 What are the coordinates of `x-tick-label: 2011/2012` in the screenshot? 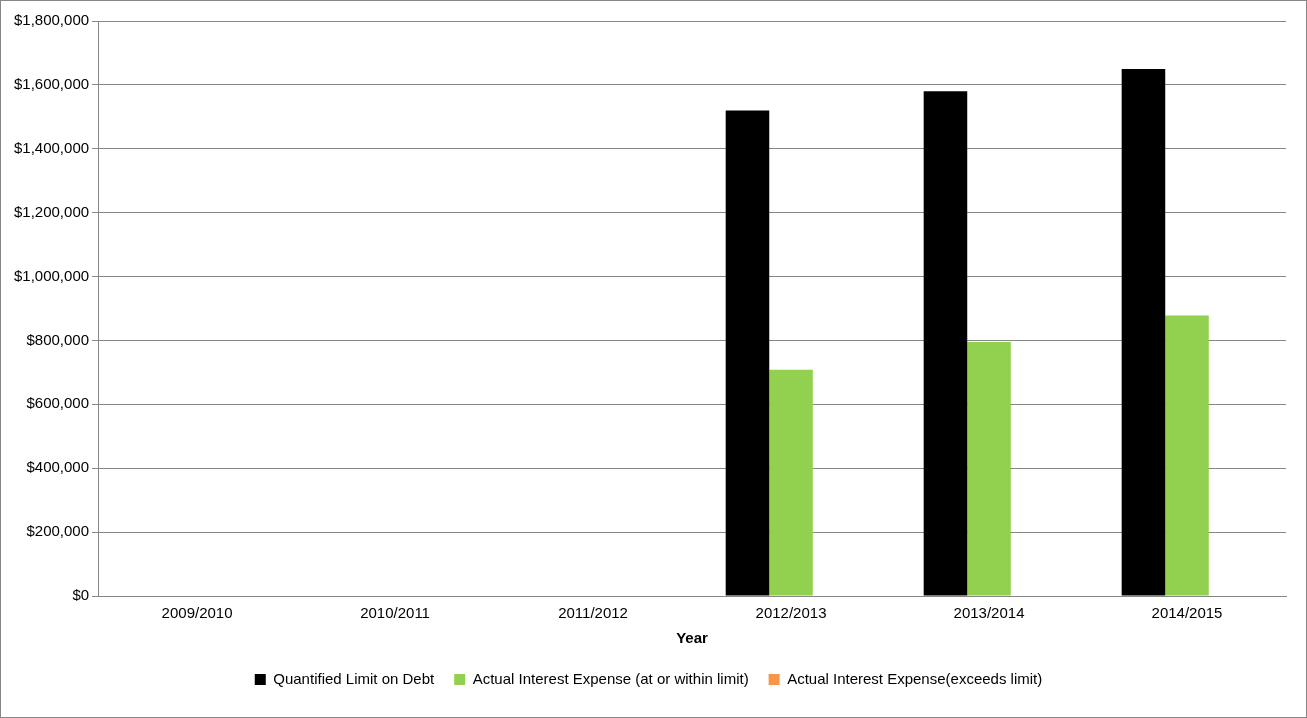 It's located at (593, 613).